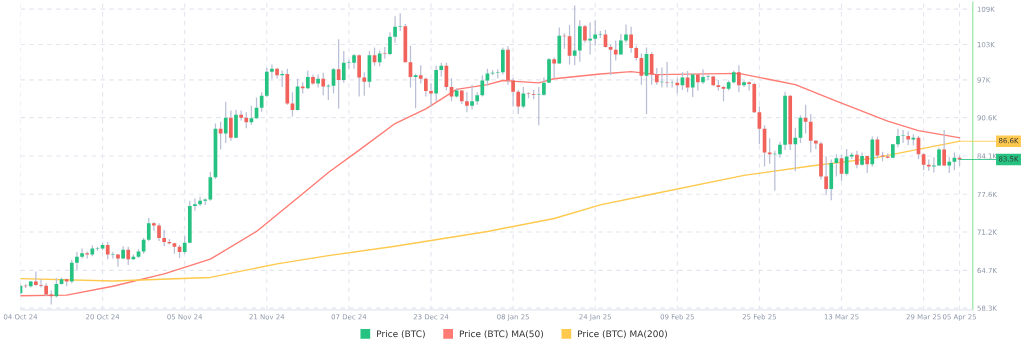  What do you see at coordinates (622, 334) in the screenshot?
I see `legend-label: Price (BTC) MA(200)` at bounding box center [622, 334].